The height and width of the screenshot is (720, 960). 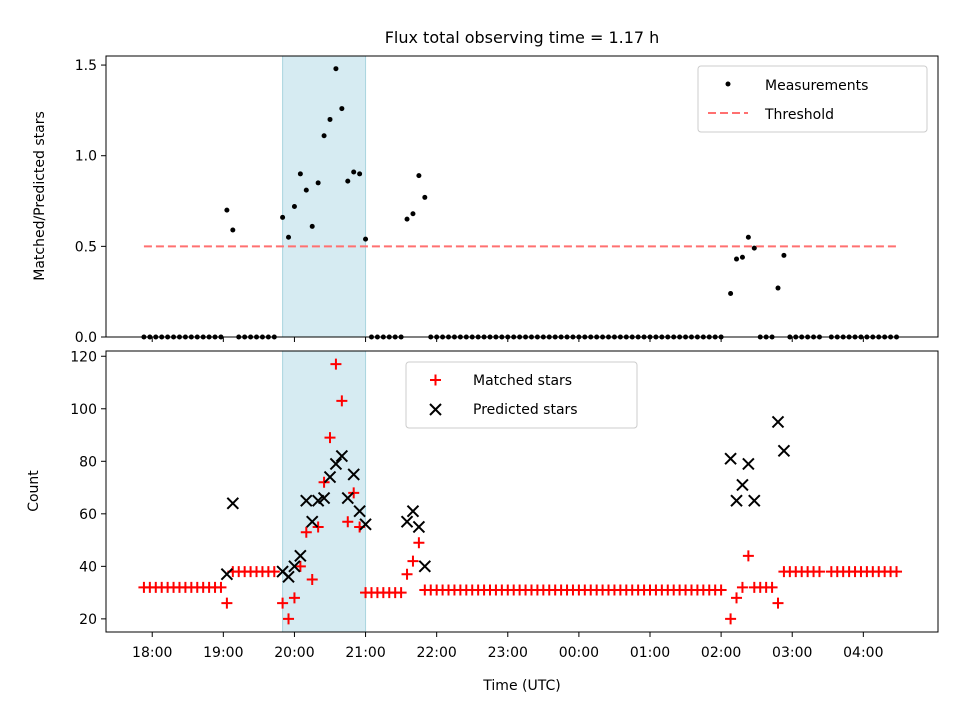 What do you see at coordinates (40, 196) in the screenshot?
I see `ratio-y-axis-label: Matched/Predicted stars` at bounding box center [40, 196].